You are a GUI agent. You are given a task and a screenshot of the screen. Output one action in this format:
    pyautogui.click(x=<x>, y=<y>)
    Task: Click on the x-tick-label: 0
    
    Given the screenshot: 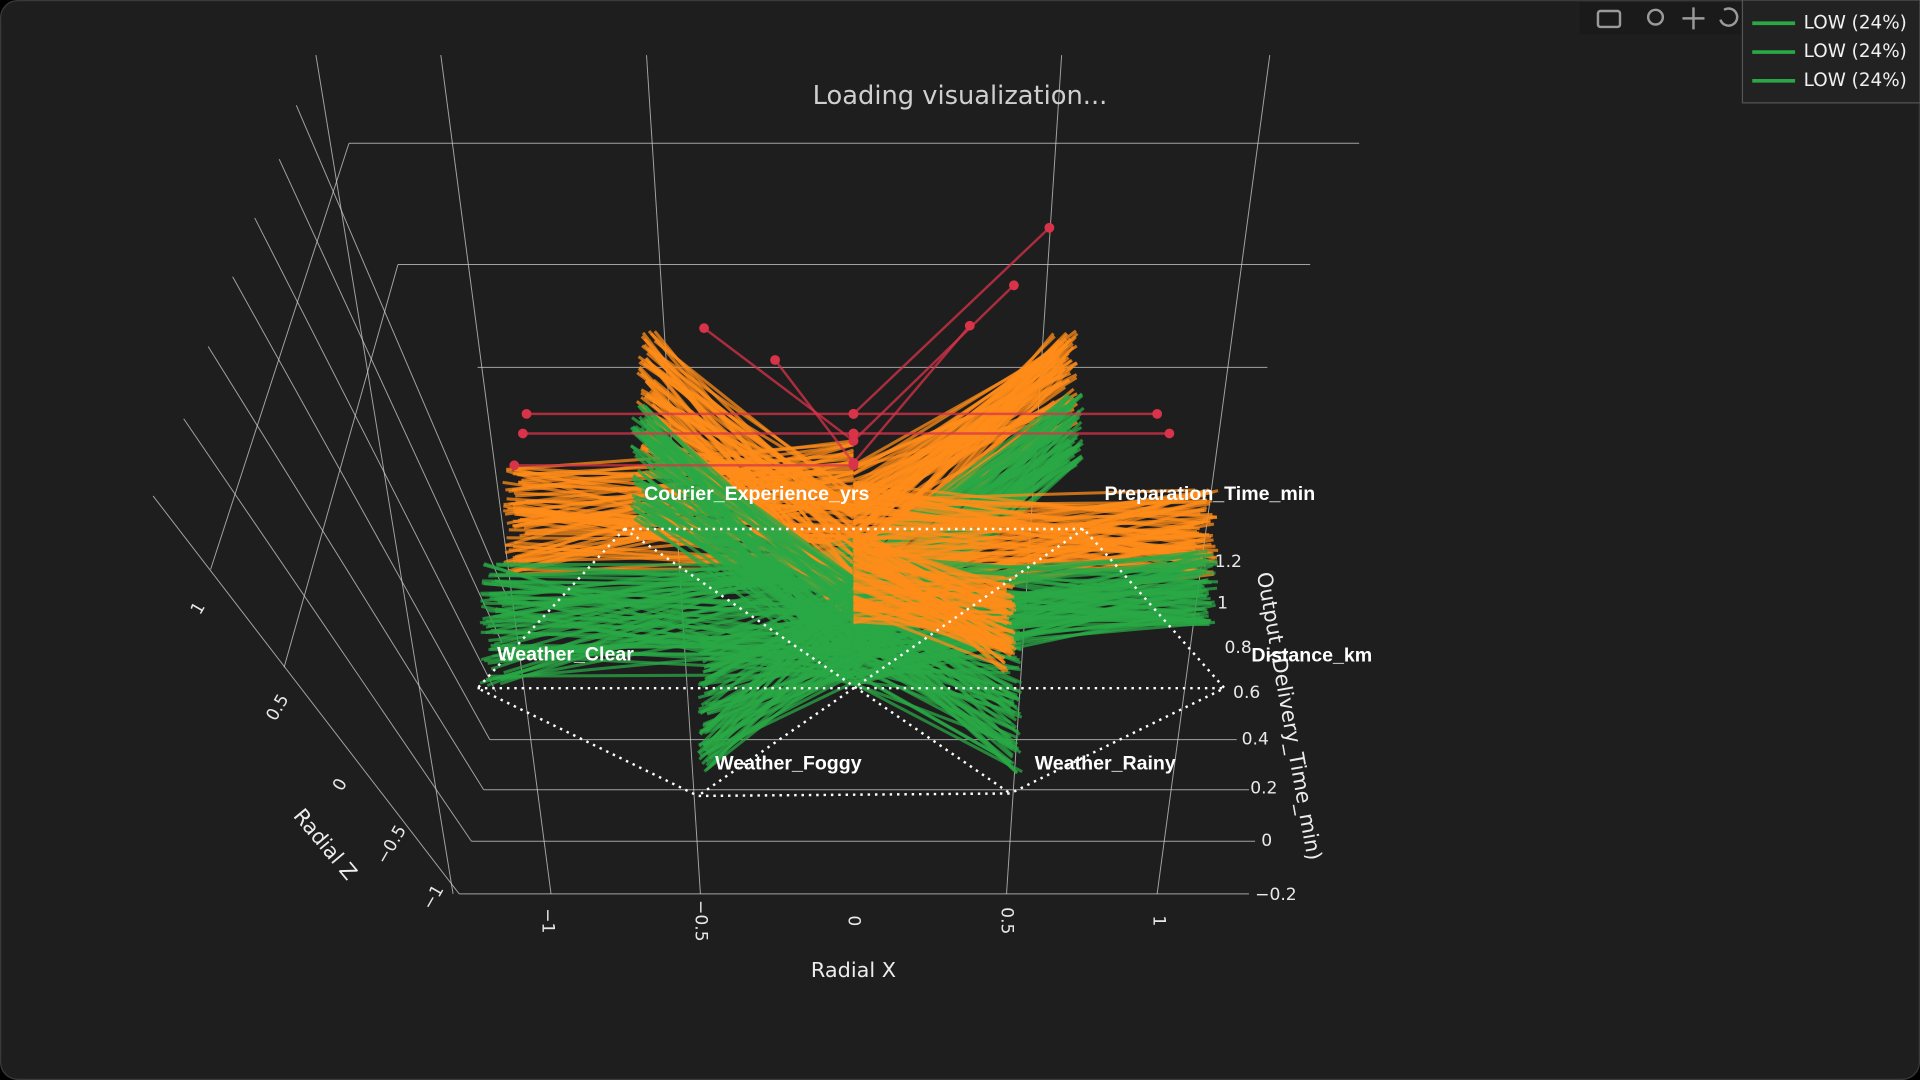 What is the action you would take?
    pyautogui.click(x=853, y=920)
    